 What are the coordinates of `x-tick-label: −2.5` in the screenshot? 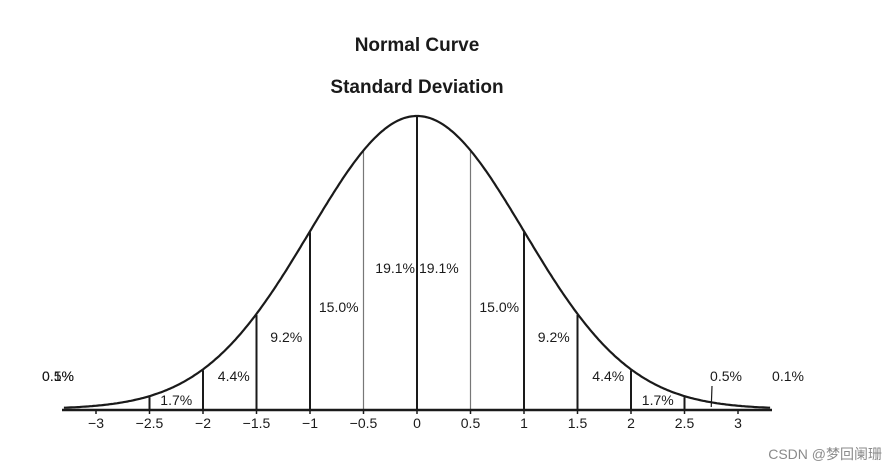 It's located at (150, 423).